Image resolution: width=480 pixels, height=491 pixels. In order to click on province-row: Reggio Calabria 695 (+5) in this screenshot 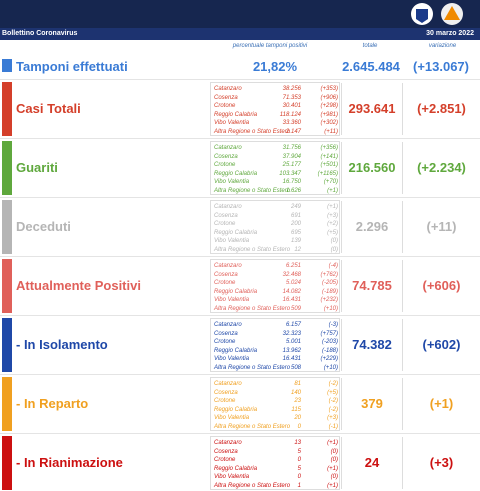, I will do `click(276, 233)`.